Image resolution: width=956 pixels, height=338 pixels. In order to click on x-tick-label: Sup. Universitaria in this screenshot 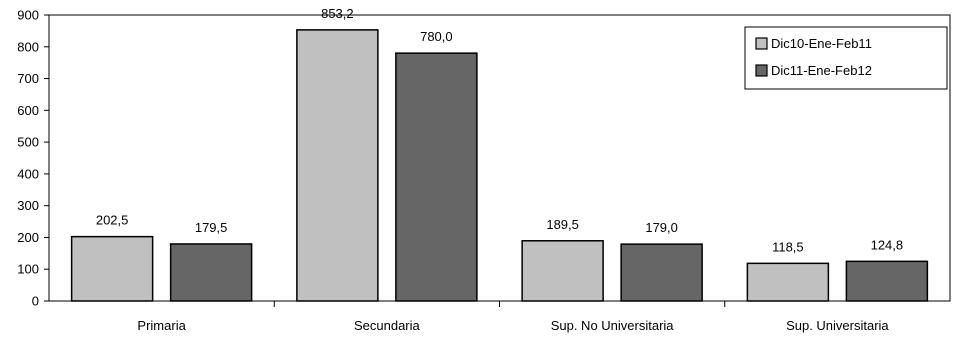, I will do `click(837, 325)`.